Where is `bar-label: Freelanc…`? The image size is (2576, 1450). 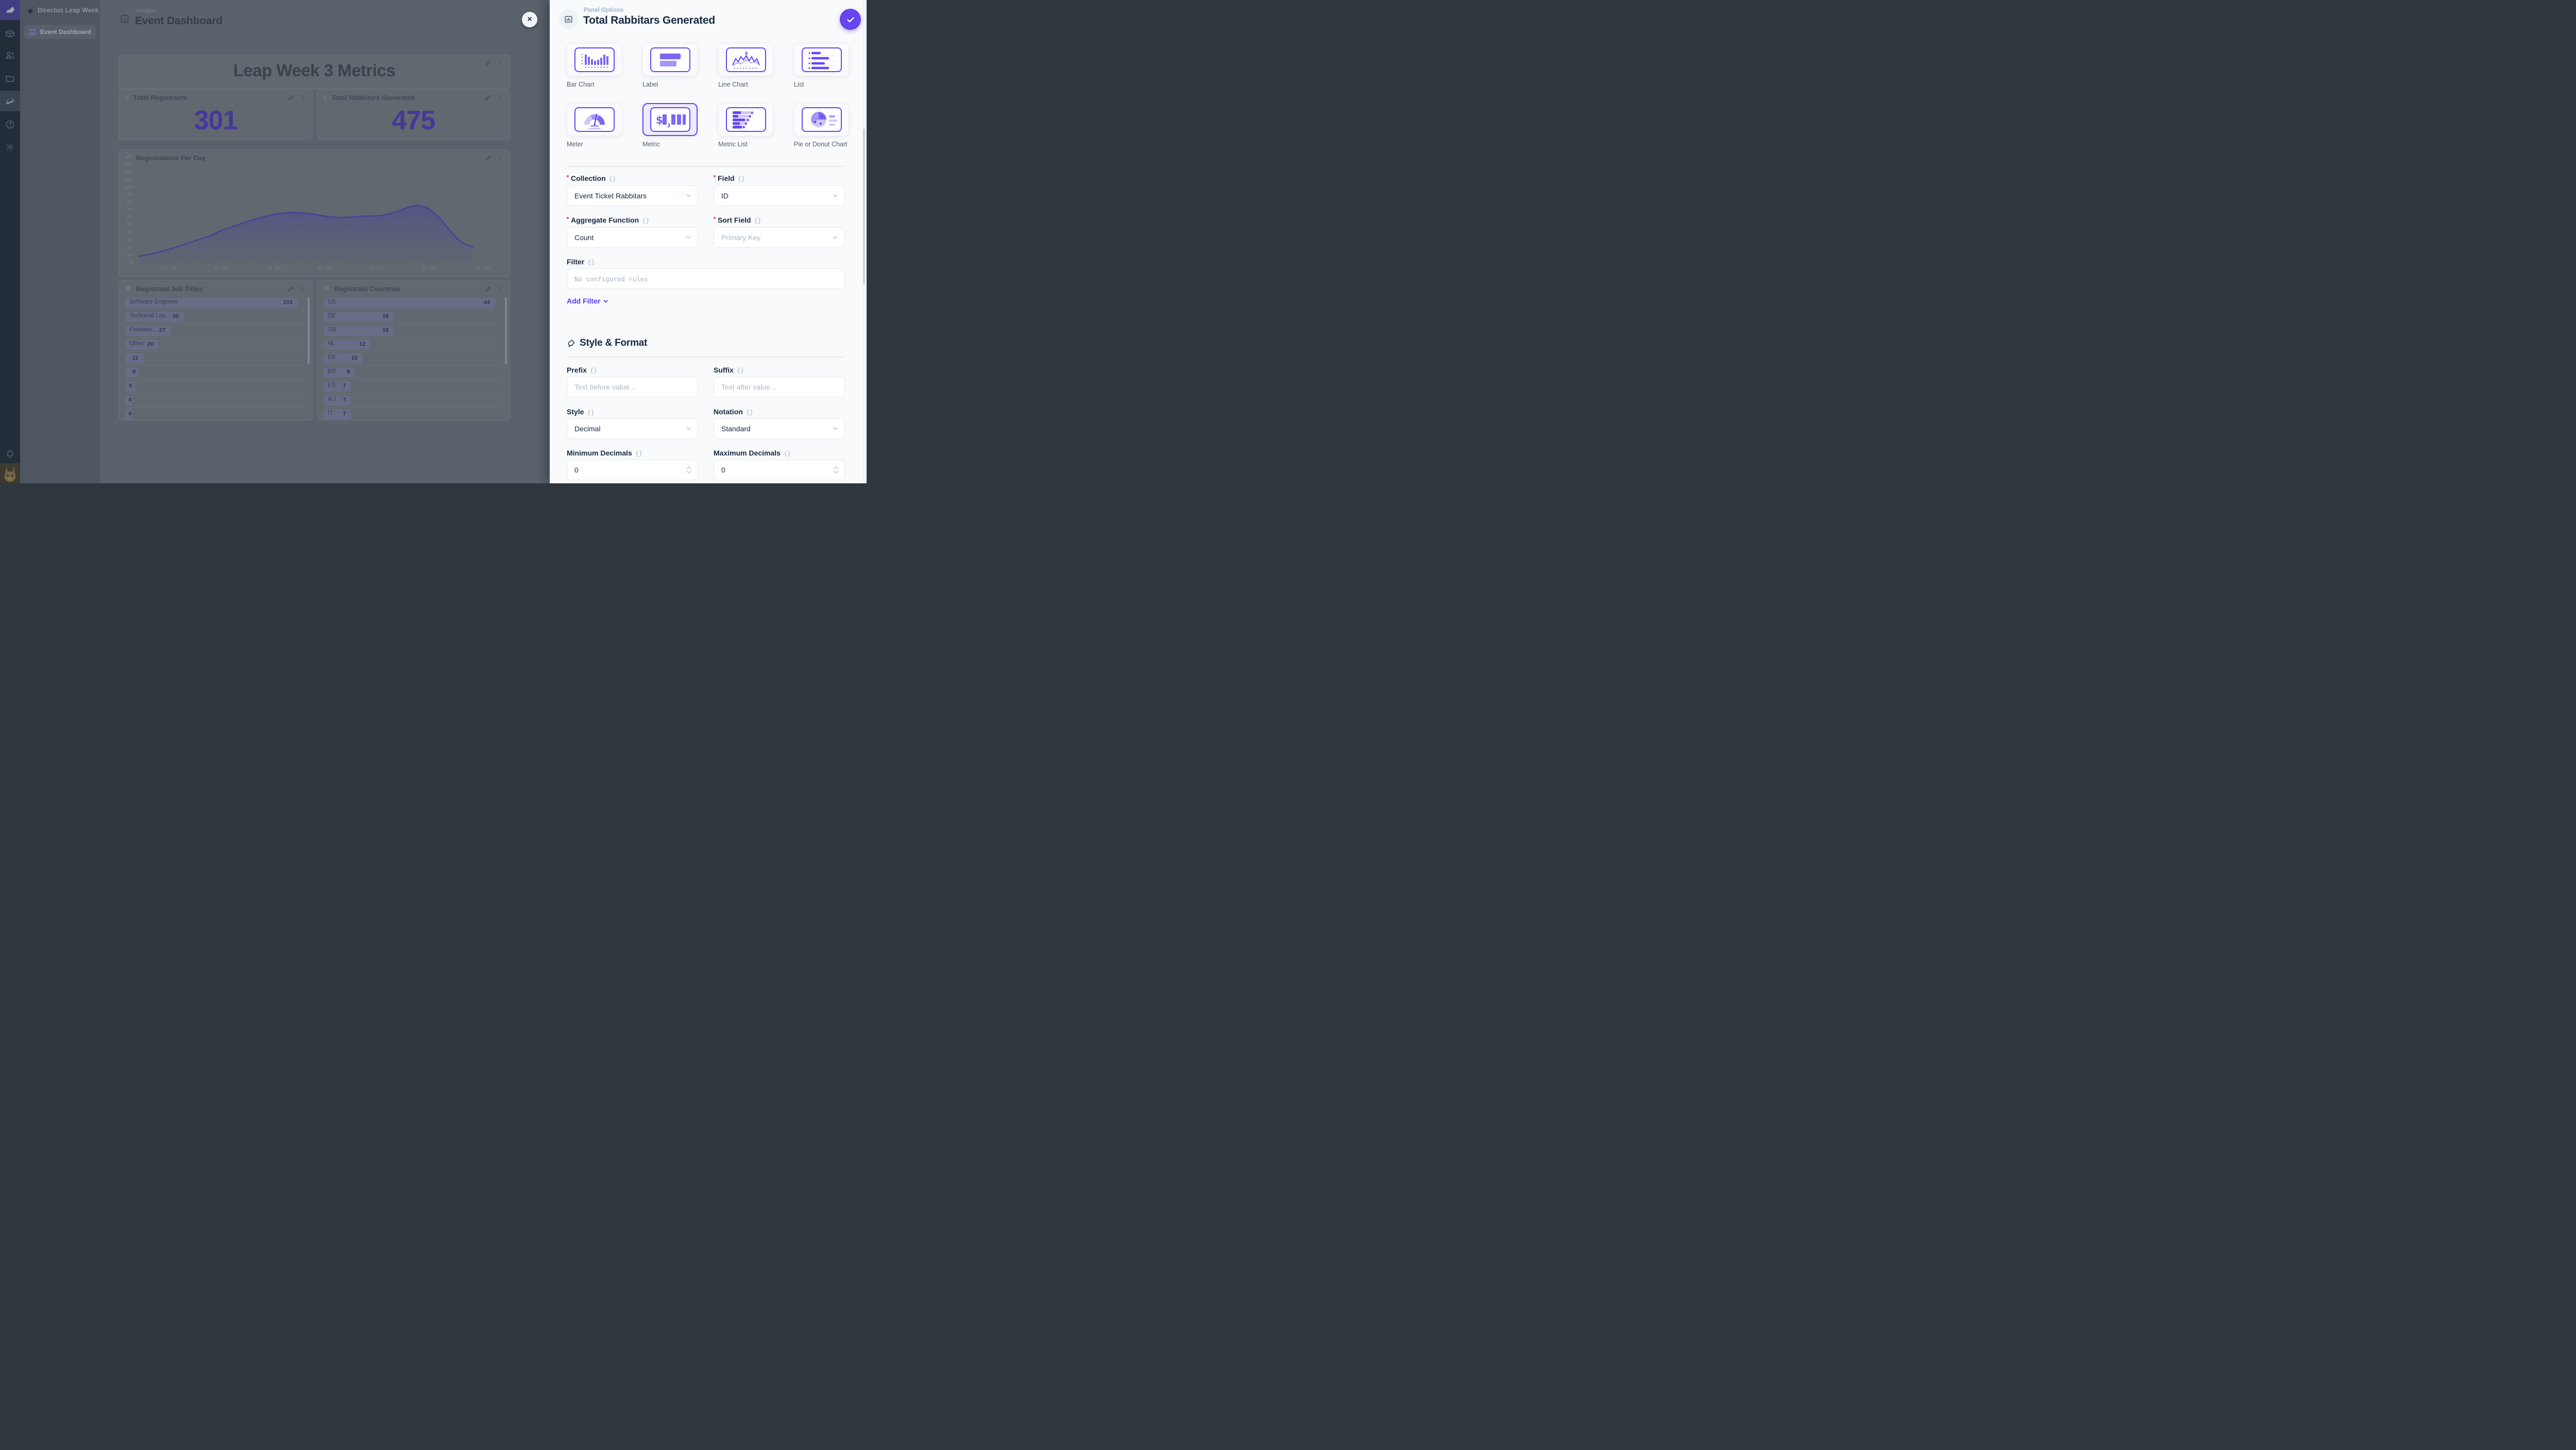
bar-label: Freelanc… is located at coordinates (144, 330).